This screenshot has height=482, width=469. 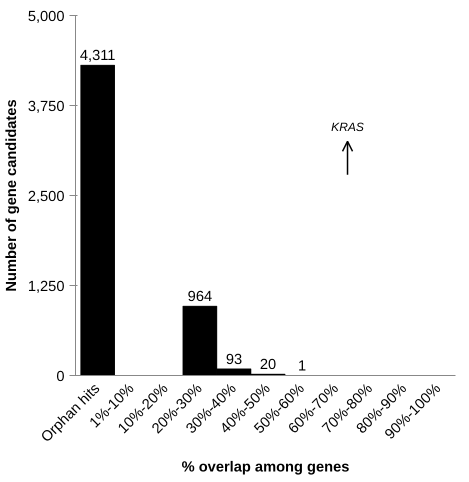 I want to click on y-tick-label: 5,000, so click(x=46, y=17).